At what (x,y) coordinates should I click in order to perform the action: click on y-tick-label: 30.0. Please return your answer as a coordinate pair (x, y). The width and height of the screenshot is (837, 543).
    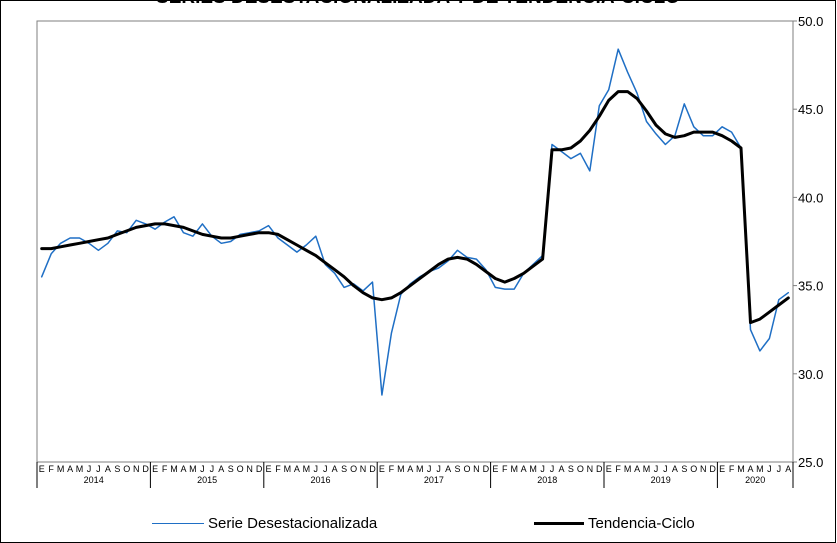
    Looking at the image, I should click on (810, 374).